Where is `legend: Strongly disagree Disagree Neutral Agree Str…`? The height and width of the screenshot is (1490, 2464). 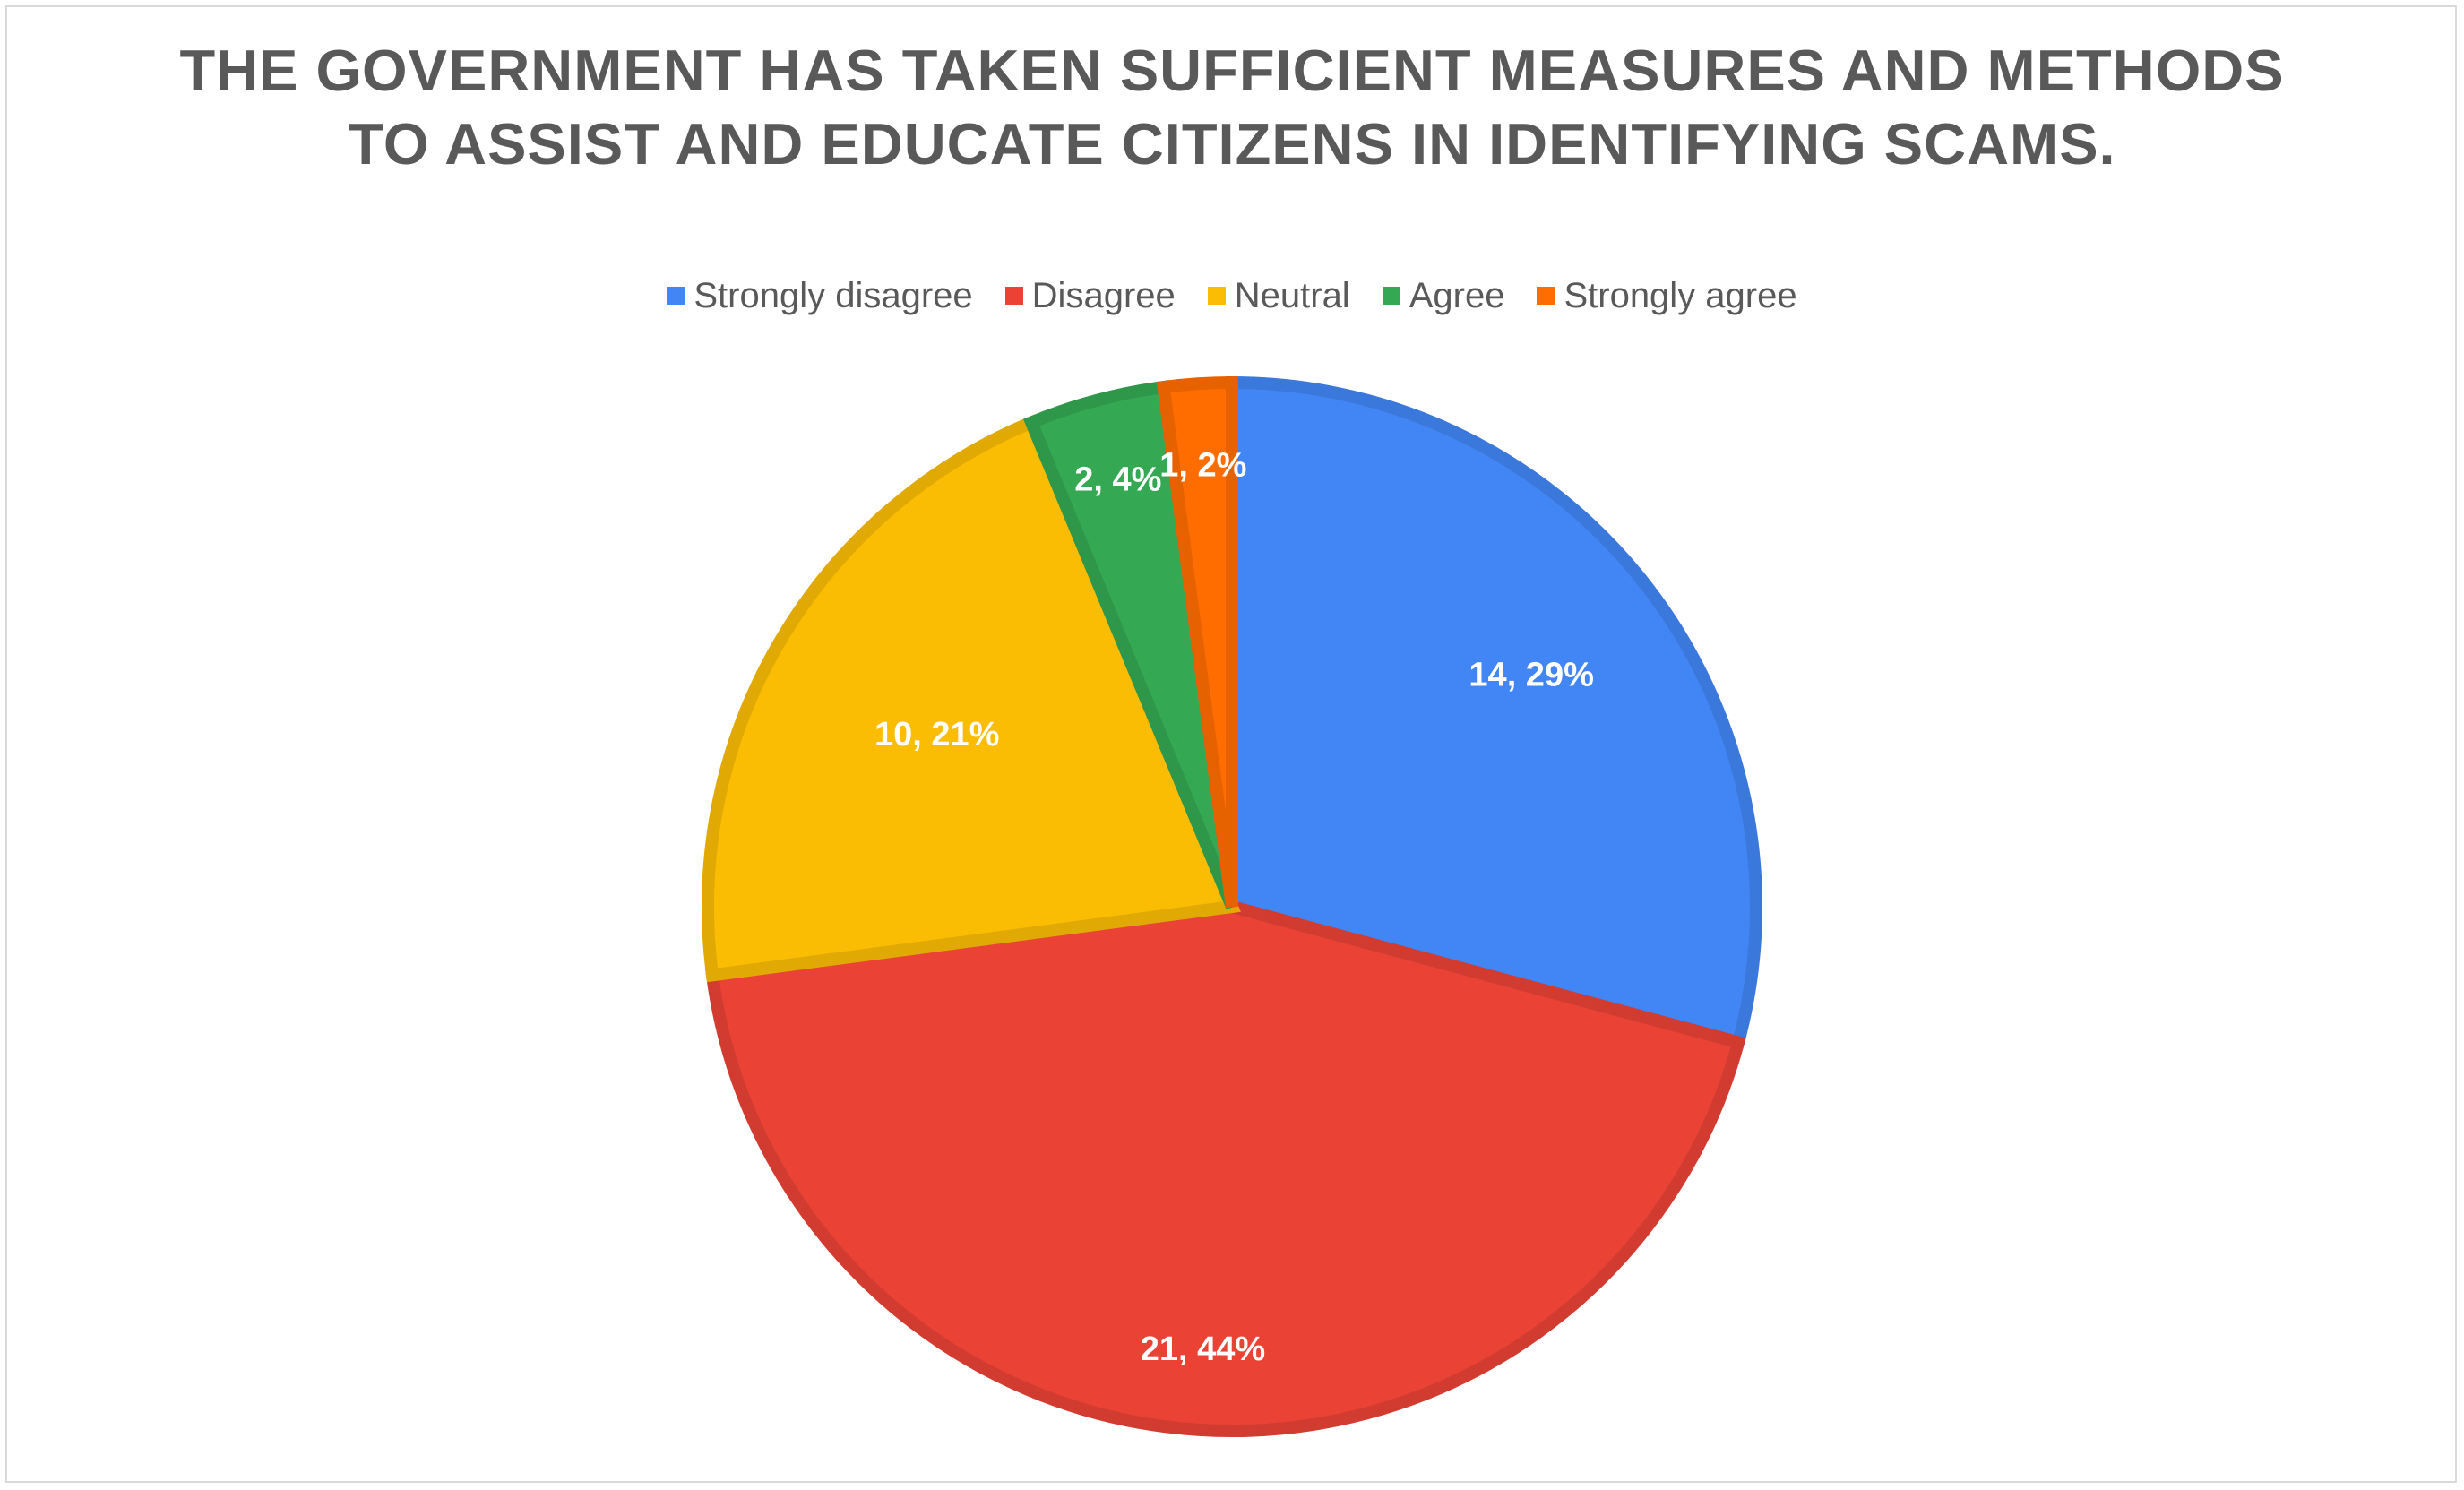
legend: Strongly disagree Disagree Neutral Agree Str… is located at coordinates (1232, 296).